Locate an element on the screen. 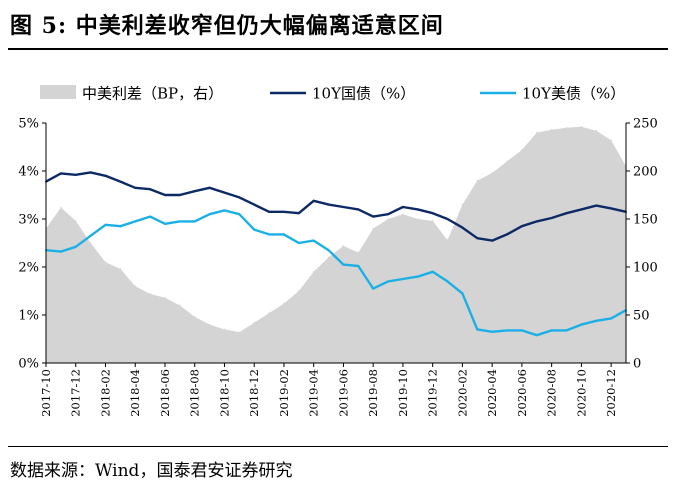 Image resolution: width=688 pixels, height=496 pixels. source-rule is located at coordinates (338, 446).